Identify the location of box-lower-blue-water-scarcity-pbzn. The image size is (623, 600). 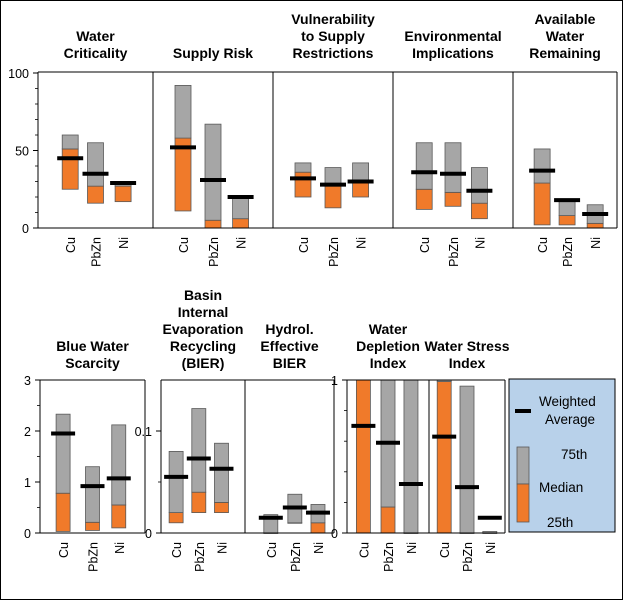
(92, 526).